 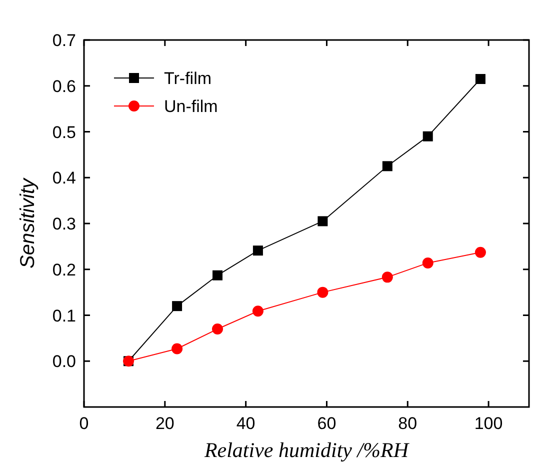 What do you see at coordinates (488, 423) in the screenshot?
I see `x-tick-label: 100` at bounding box center [488, 423].